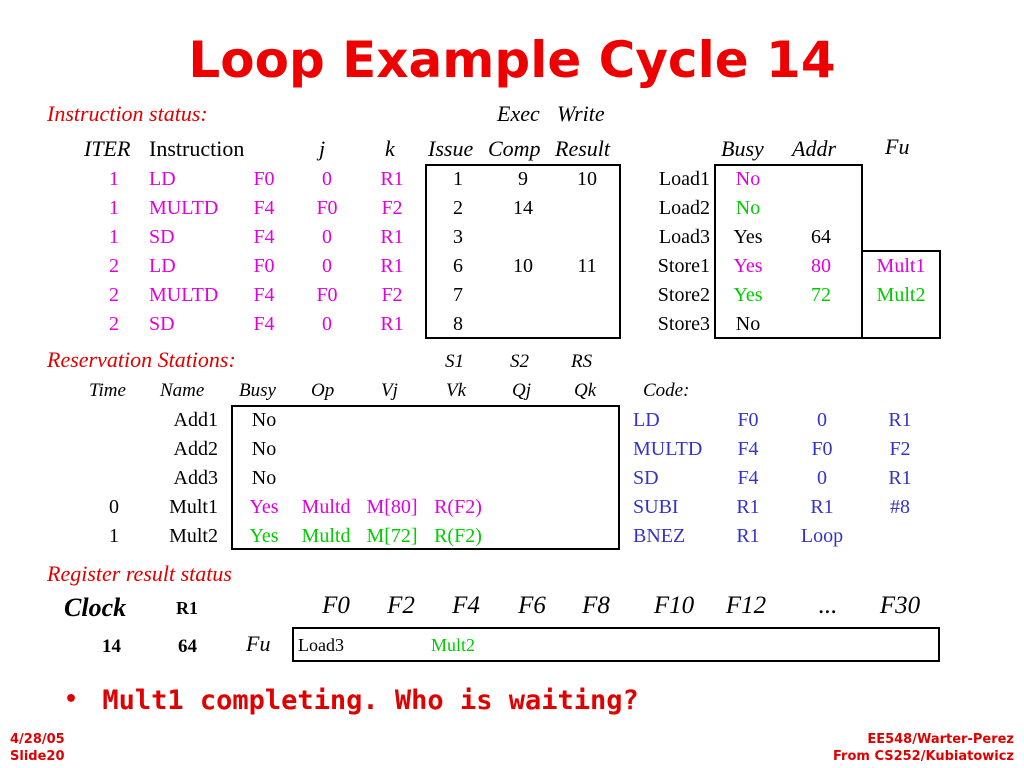  What do you see at coordinates (683, 266) in the screenshot?
I see `buffer-name: Store1` at bounding box center [683, 266].